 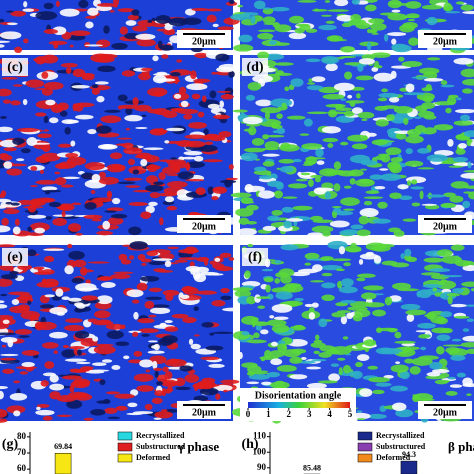 I want to click on colorbar-tick-label: 1, so click(x=268, y=414).